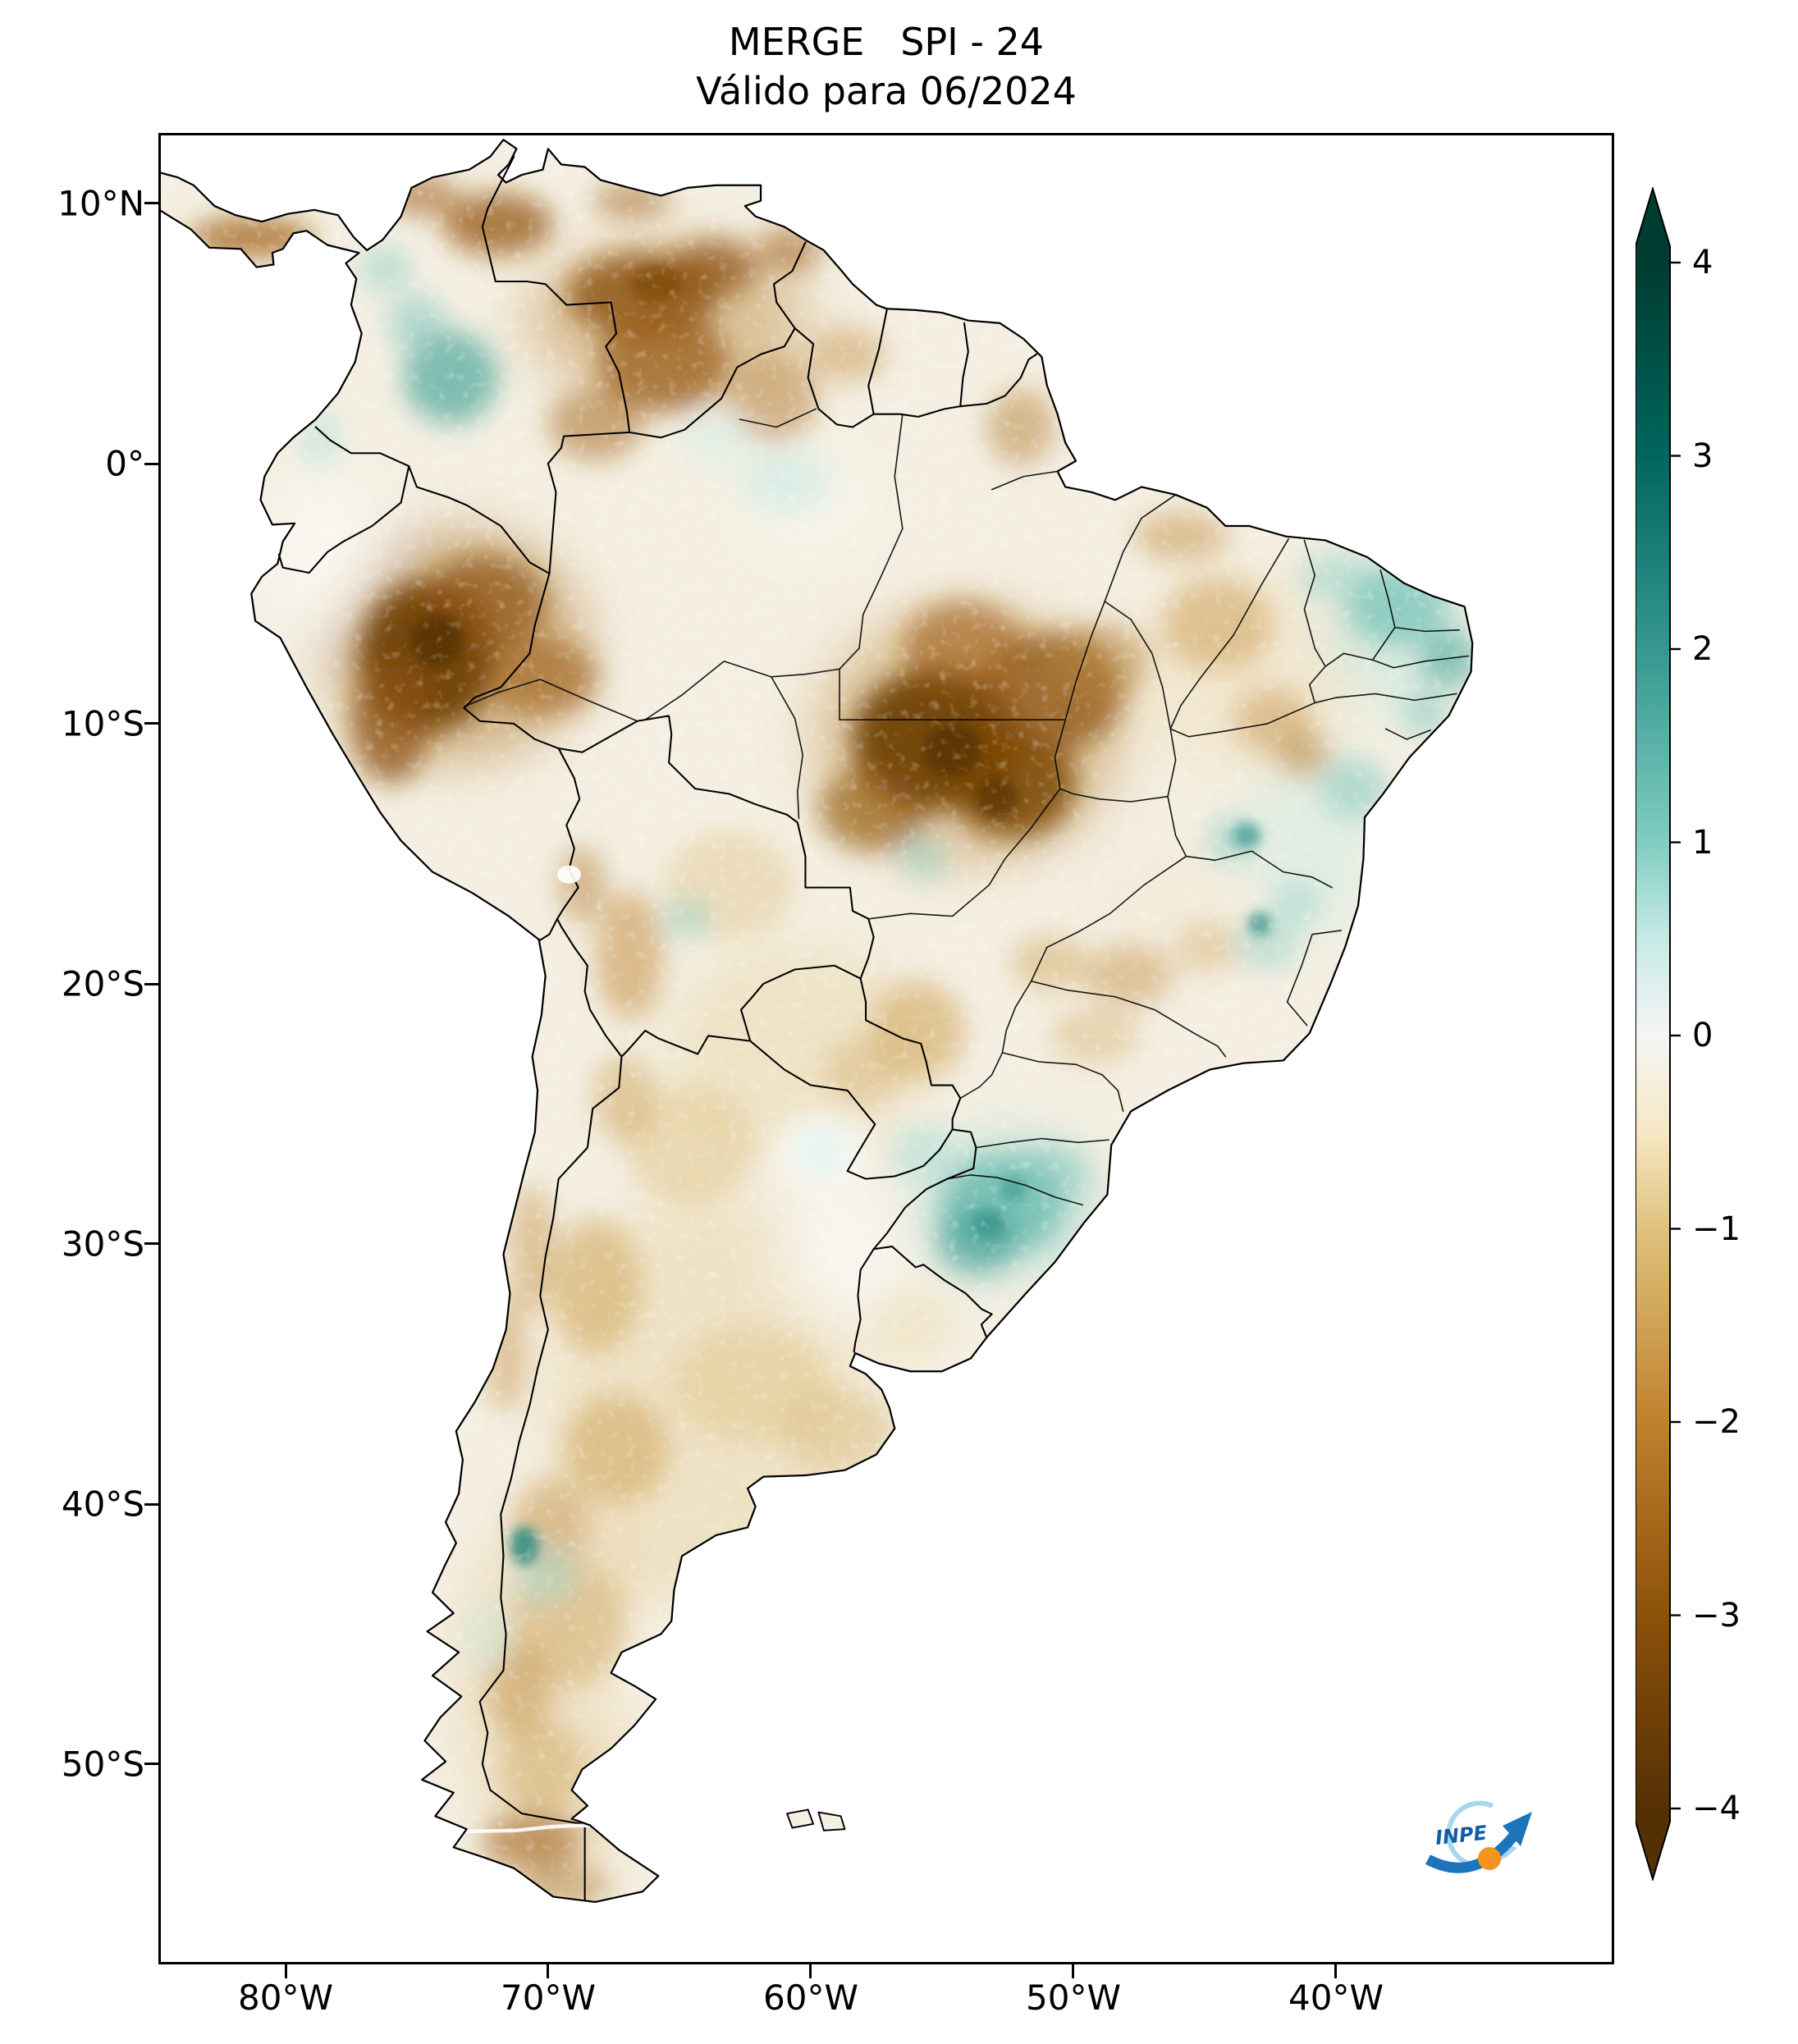  Describe the element at coordinates (1702, 262) in the screenshot. I see `colorbar-tick-label: 4` at that location.